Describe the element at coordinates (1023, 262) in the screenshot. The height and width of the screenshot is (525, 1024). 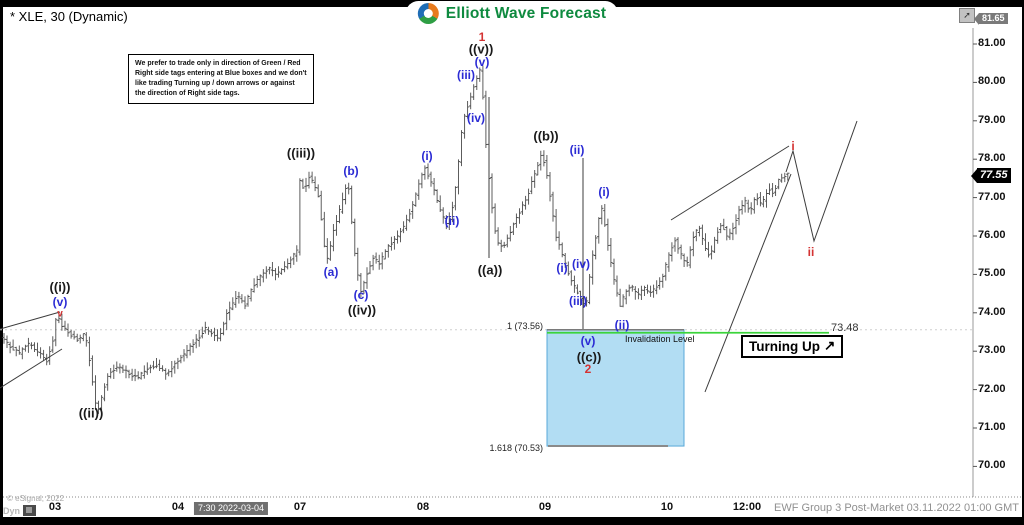
I see `frame-right` at that location.